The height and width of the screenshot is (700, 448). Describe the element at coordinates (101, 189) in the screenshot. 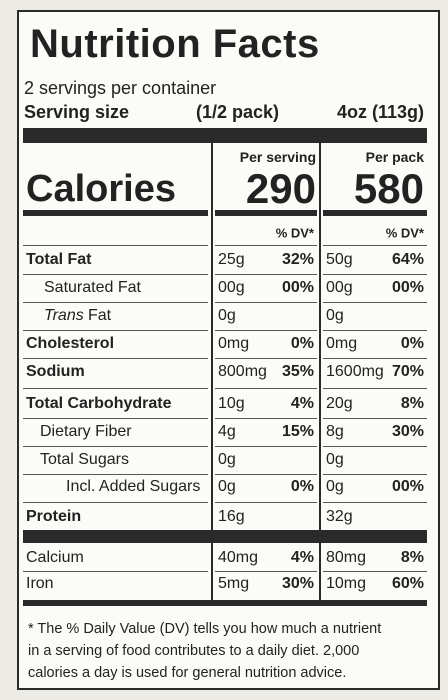

I see `calories-label: Calories` at that location.